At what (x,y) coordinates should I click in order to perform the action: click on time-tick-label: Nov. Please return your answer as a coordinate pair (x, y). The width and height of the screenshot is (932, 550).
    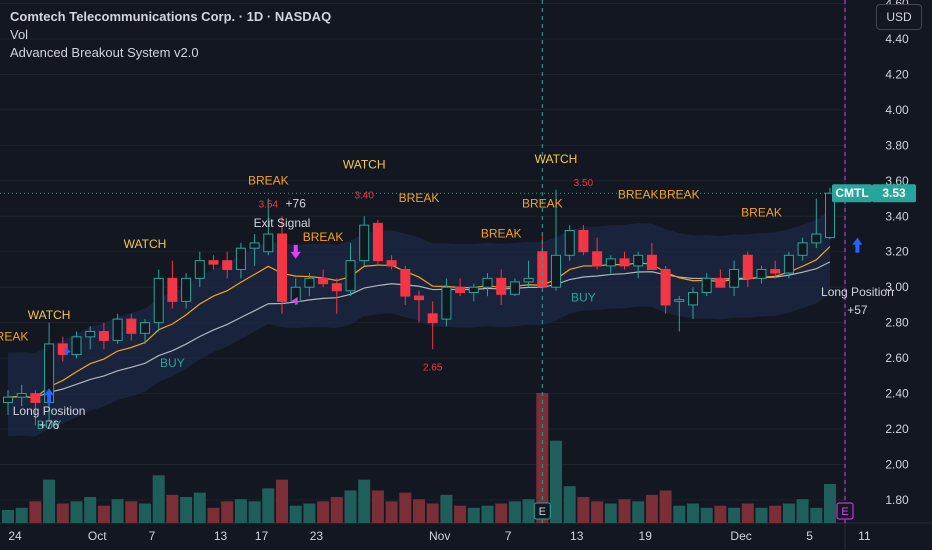
    Looking at the image, I should click on (439, 536).